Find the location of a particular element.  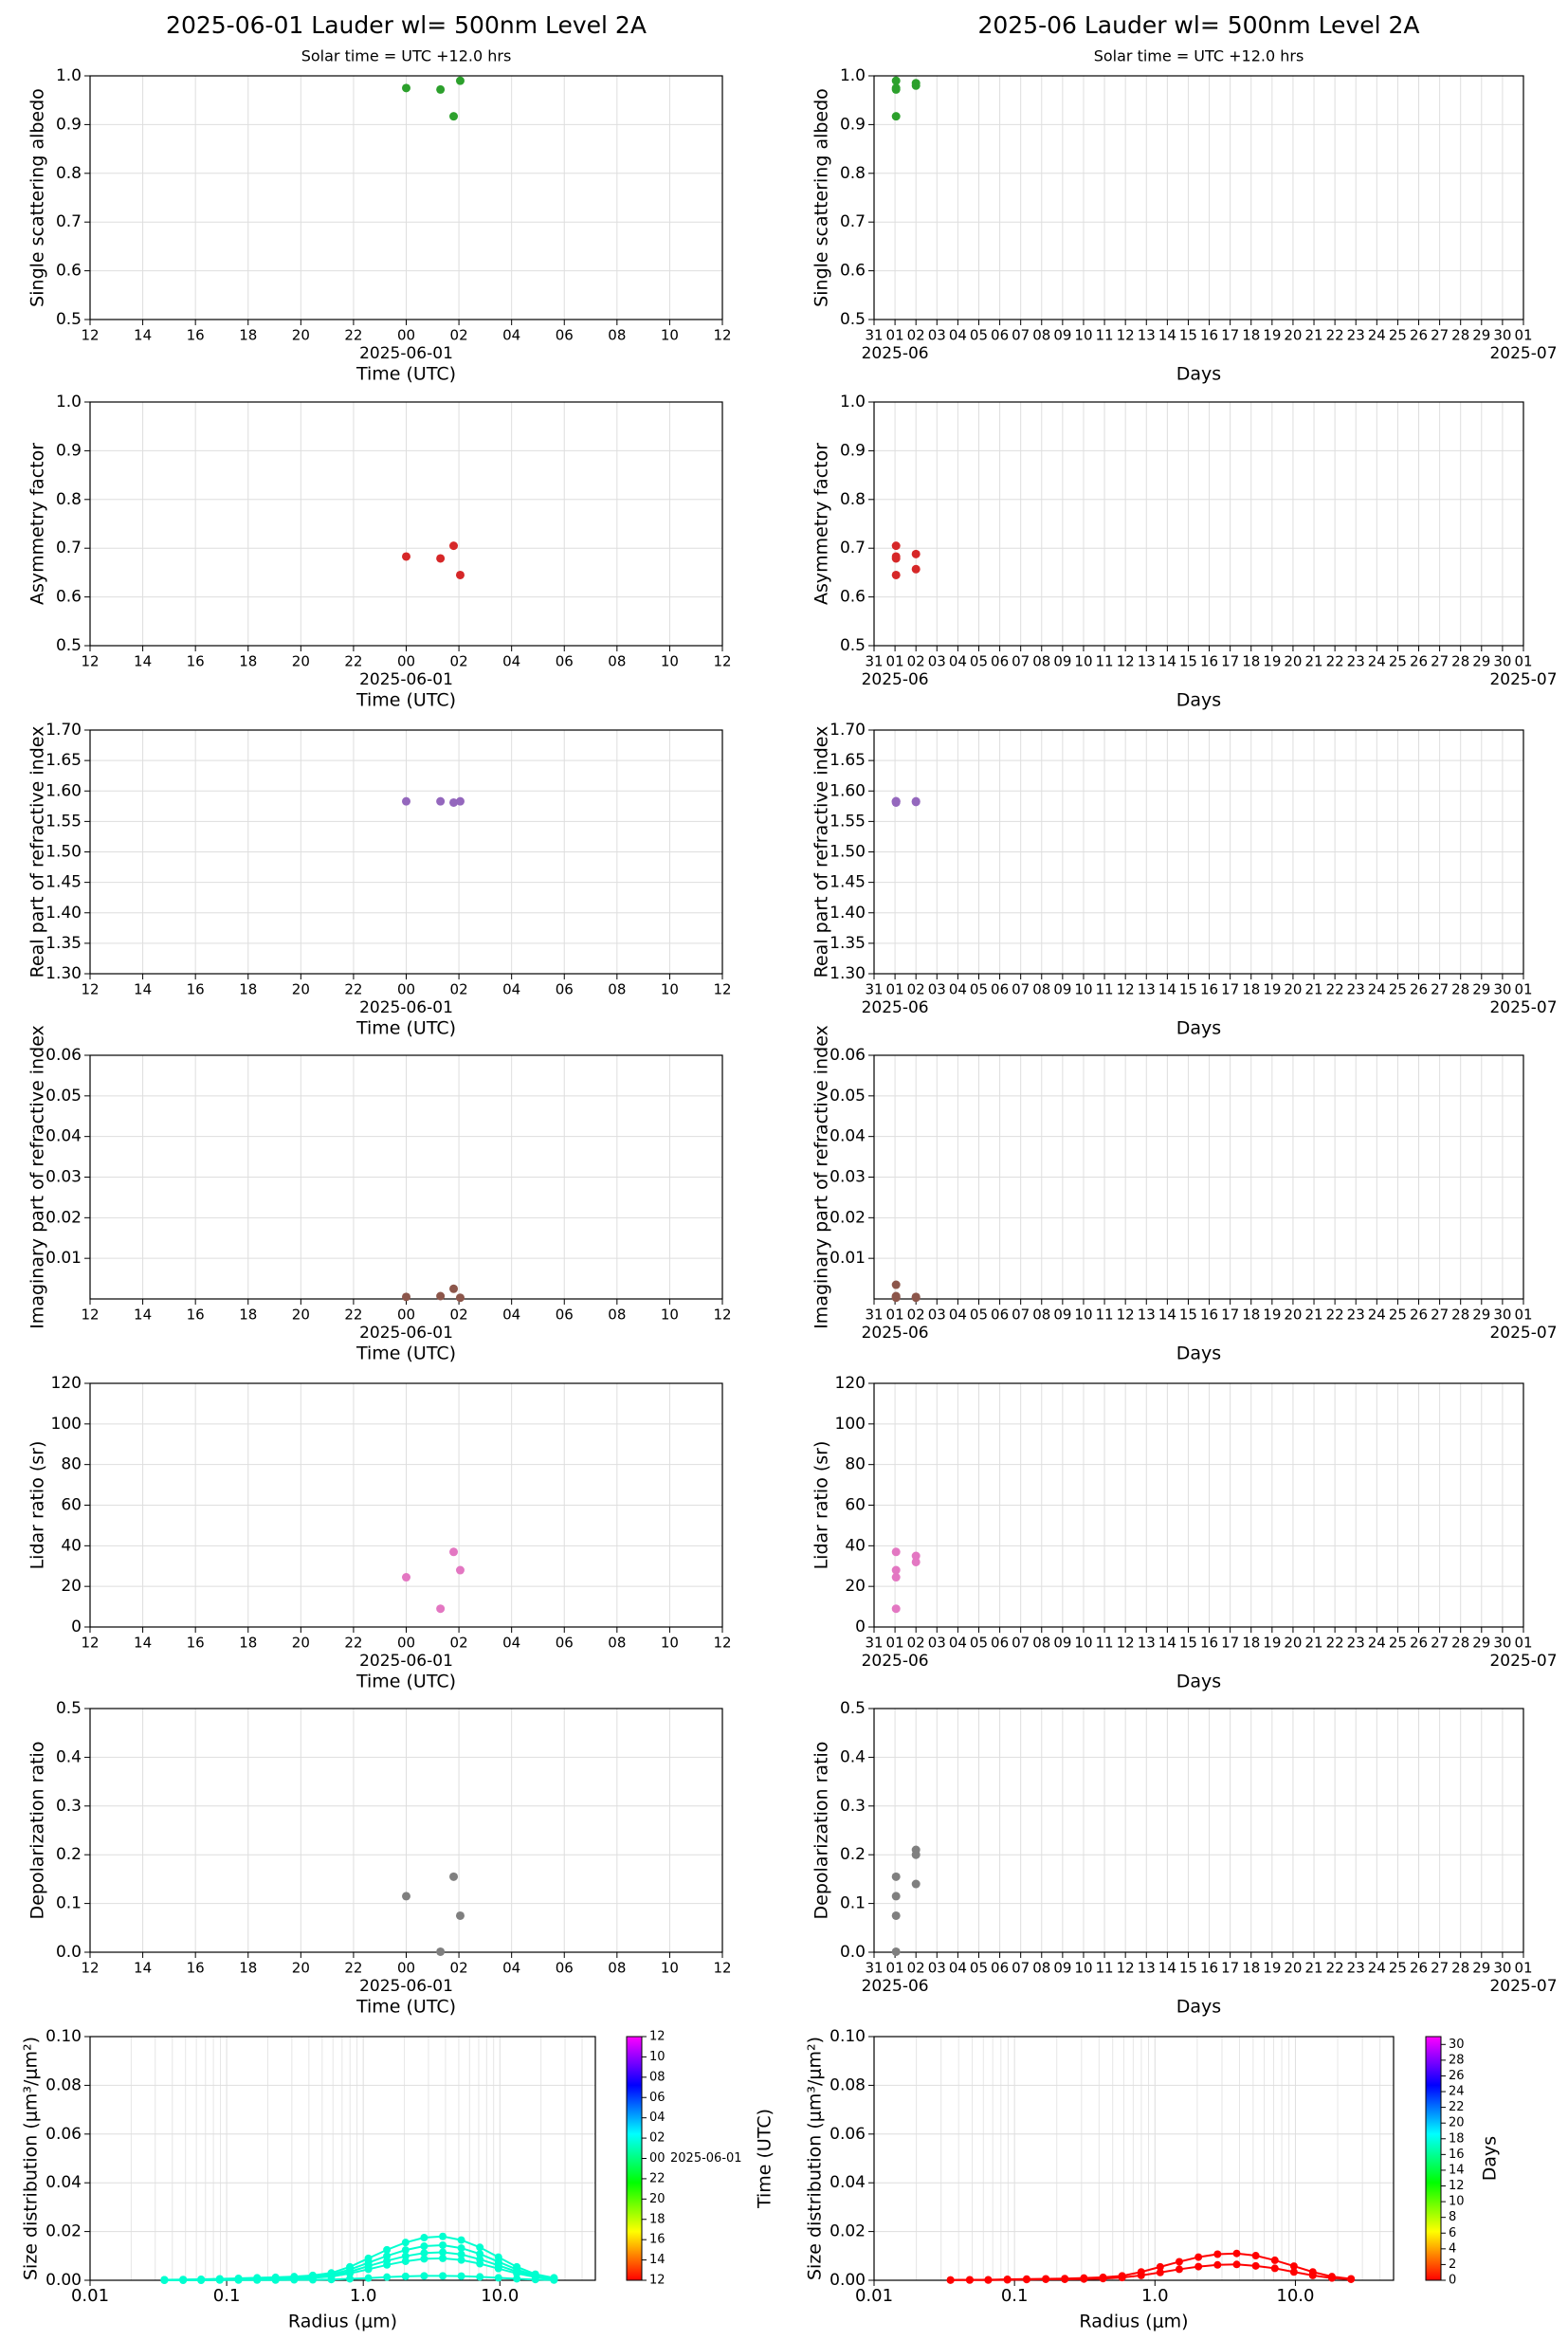

y-tick-label: 1.35 is located at coordinates (848, 943).